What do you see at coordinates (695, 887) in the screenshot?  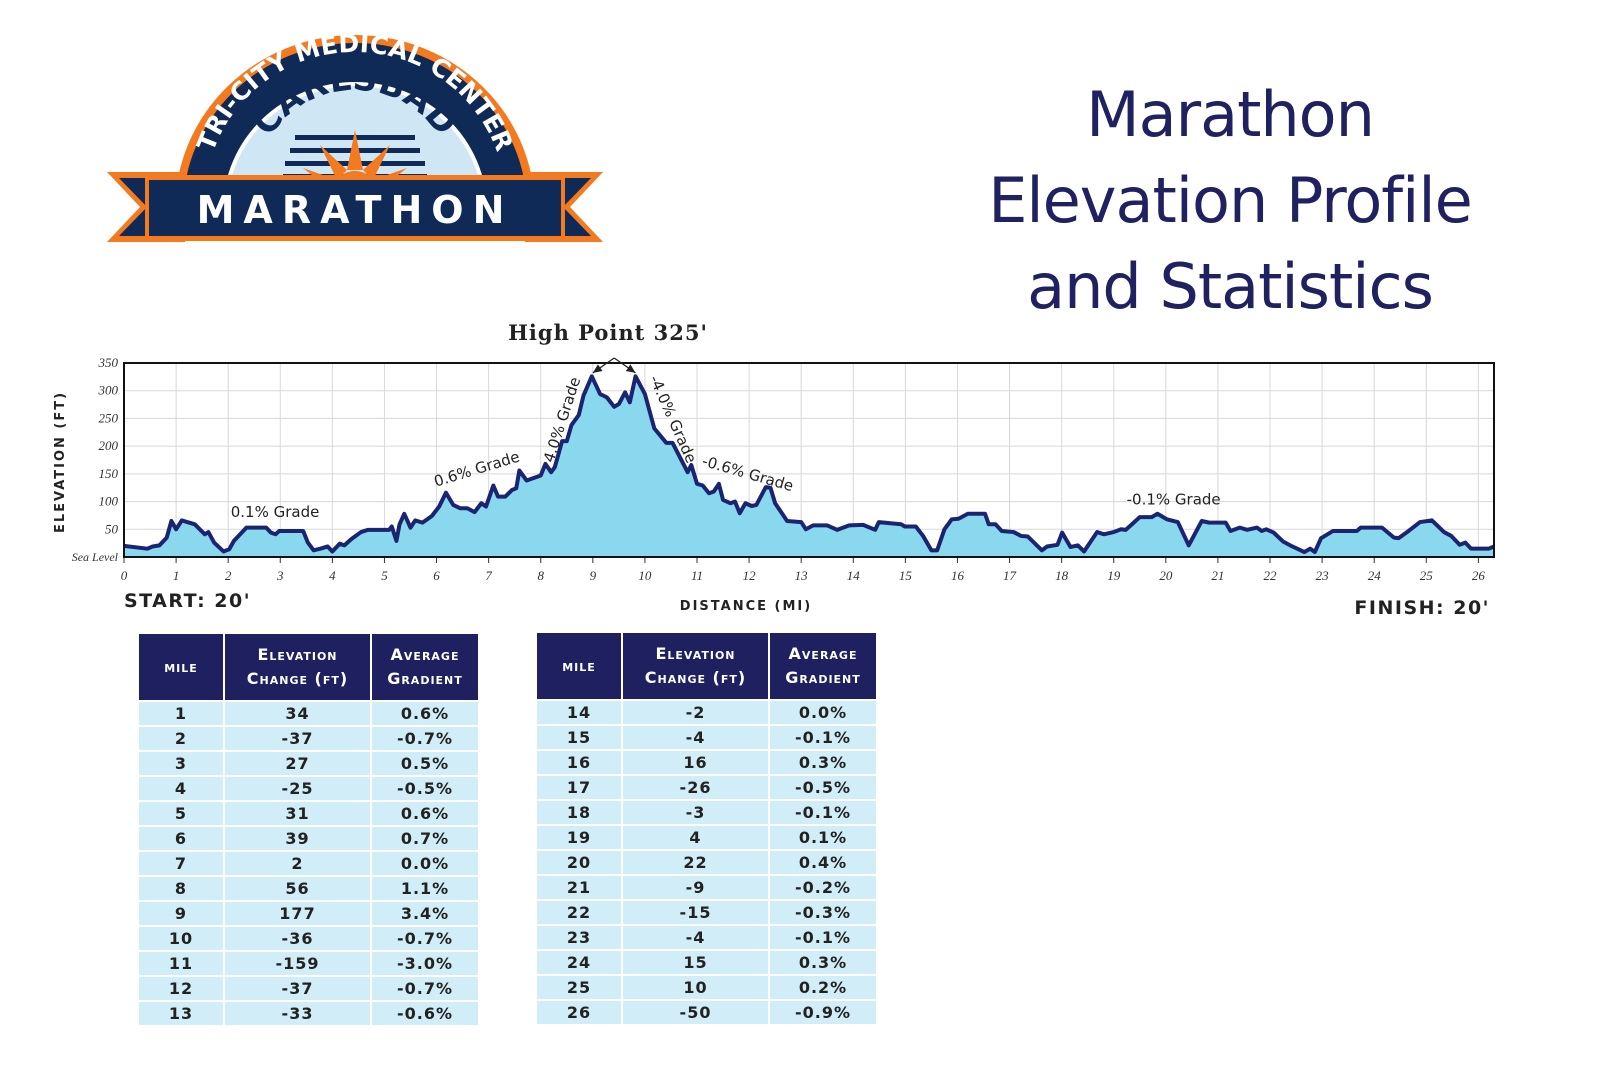 I see `elevation-change-cell: -9` at bounding box center [695, 887].